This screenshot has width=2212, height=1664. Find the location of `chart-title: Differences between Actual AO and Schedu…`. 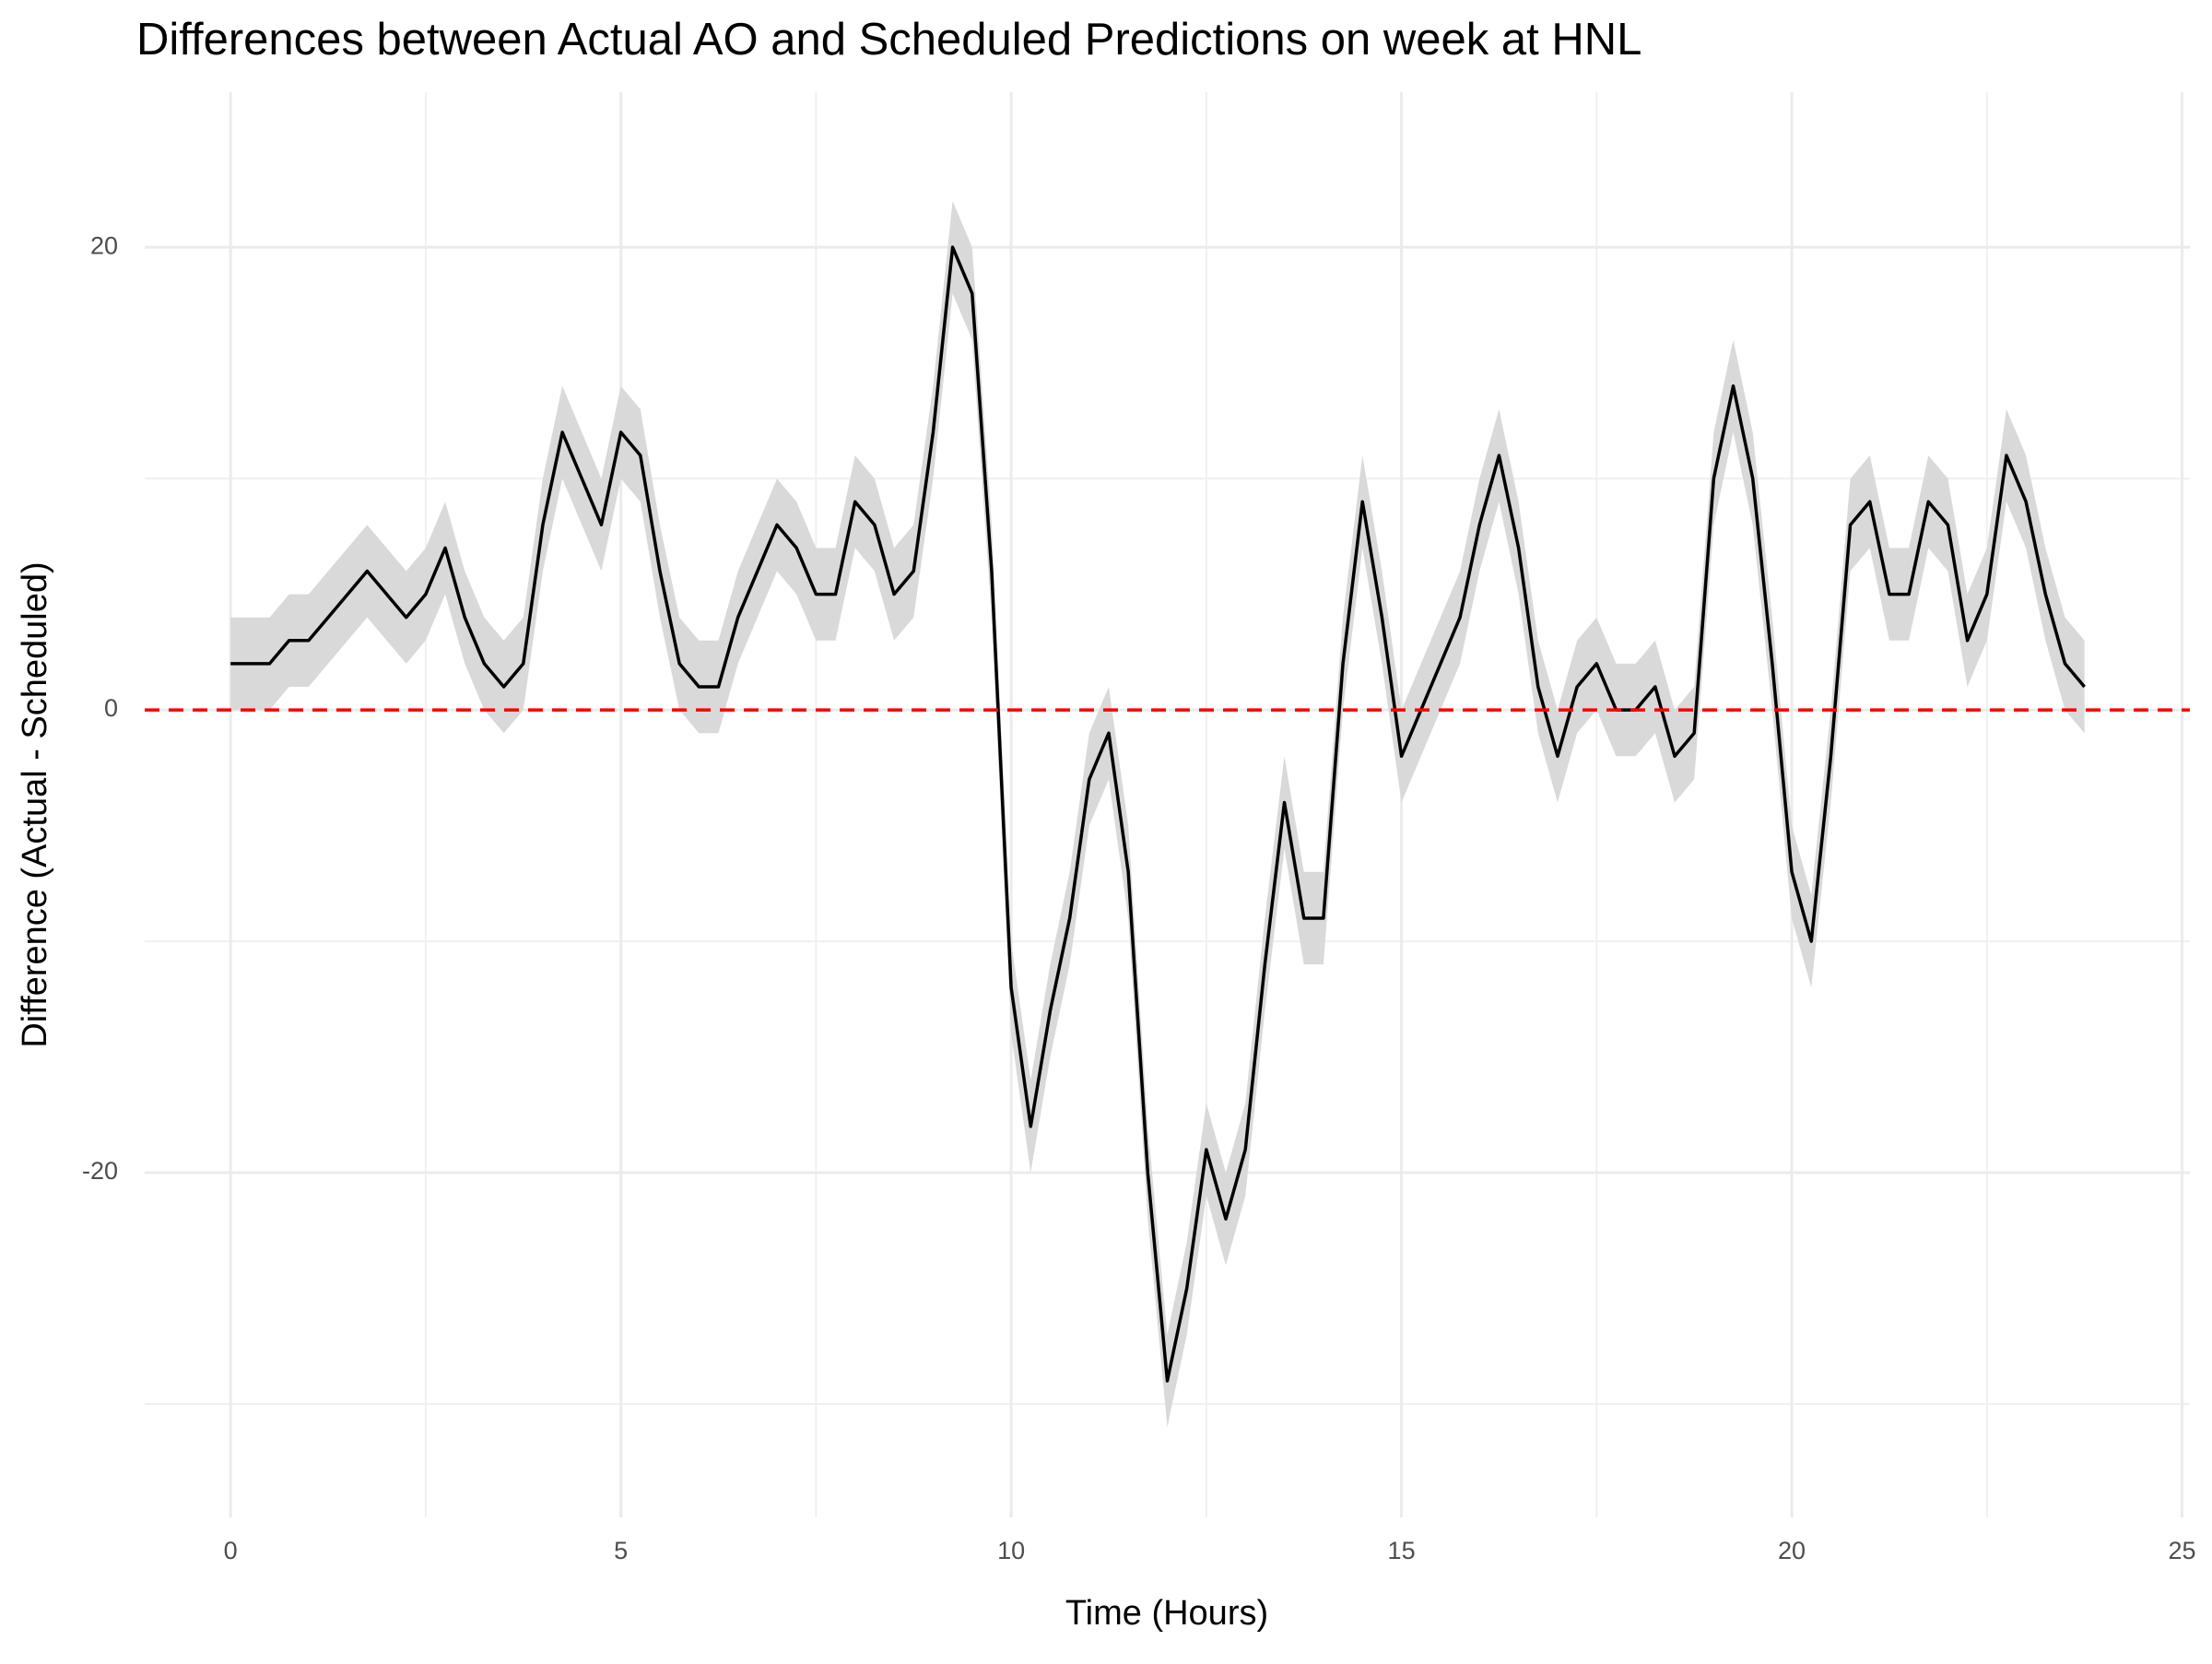

chart-title: Differences between Actual AO and Schedu… is located at coordinates (888, 40).